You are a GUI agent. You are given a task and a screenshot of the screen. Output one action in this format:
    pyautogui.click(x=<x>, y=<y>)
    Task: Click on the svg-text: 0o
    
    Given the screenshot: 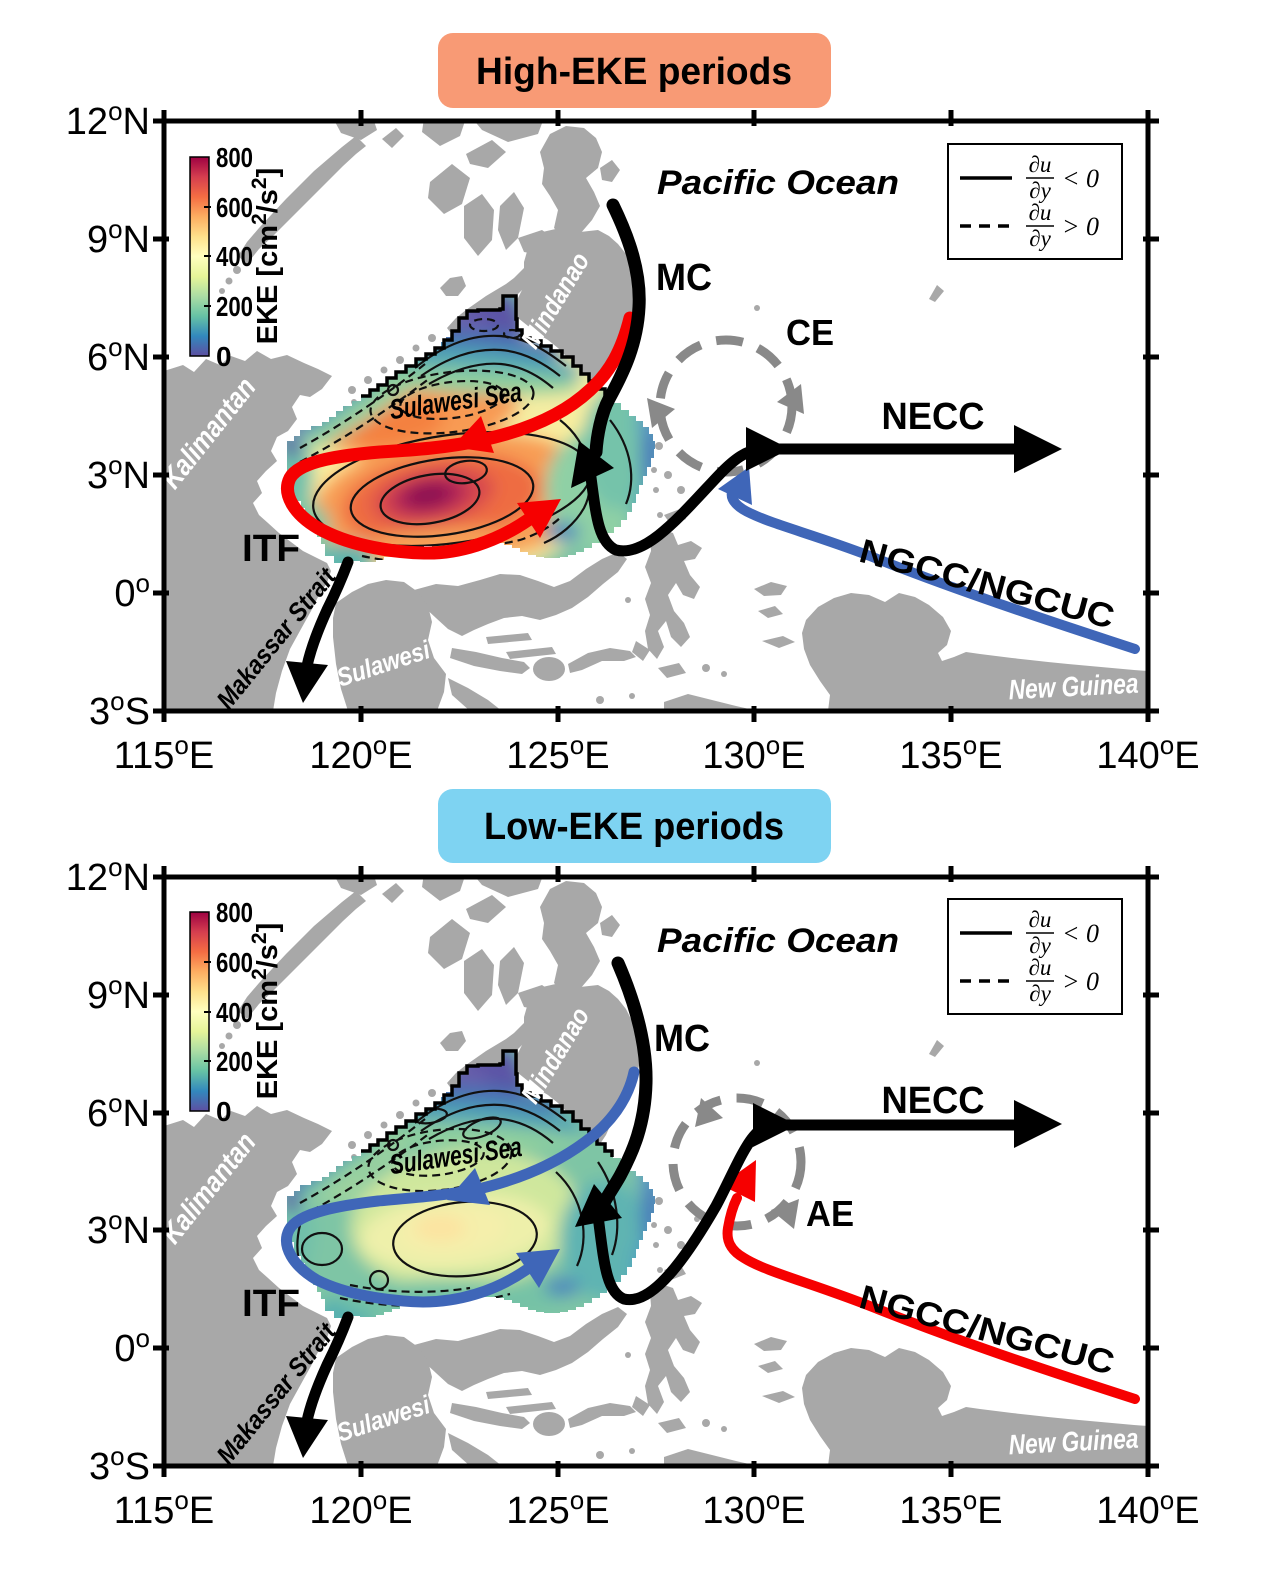 What is the action you would take?
    pyautogui.click(x=132, y=591)
    